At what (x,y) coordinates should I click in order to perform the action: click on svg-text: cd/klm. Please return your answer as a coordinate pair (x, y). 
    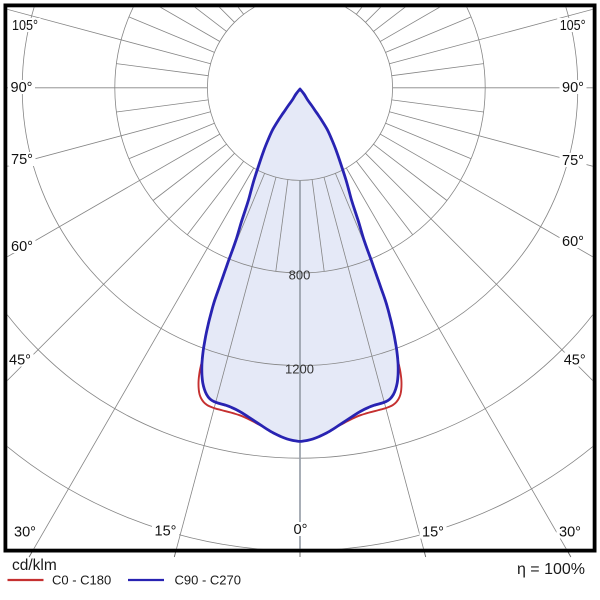
    Looking at the image, I should click on (34, 565).